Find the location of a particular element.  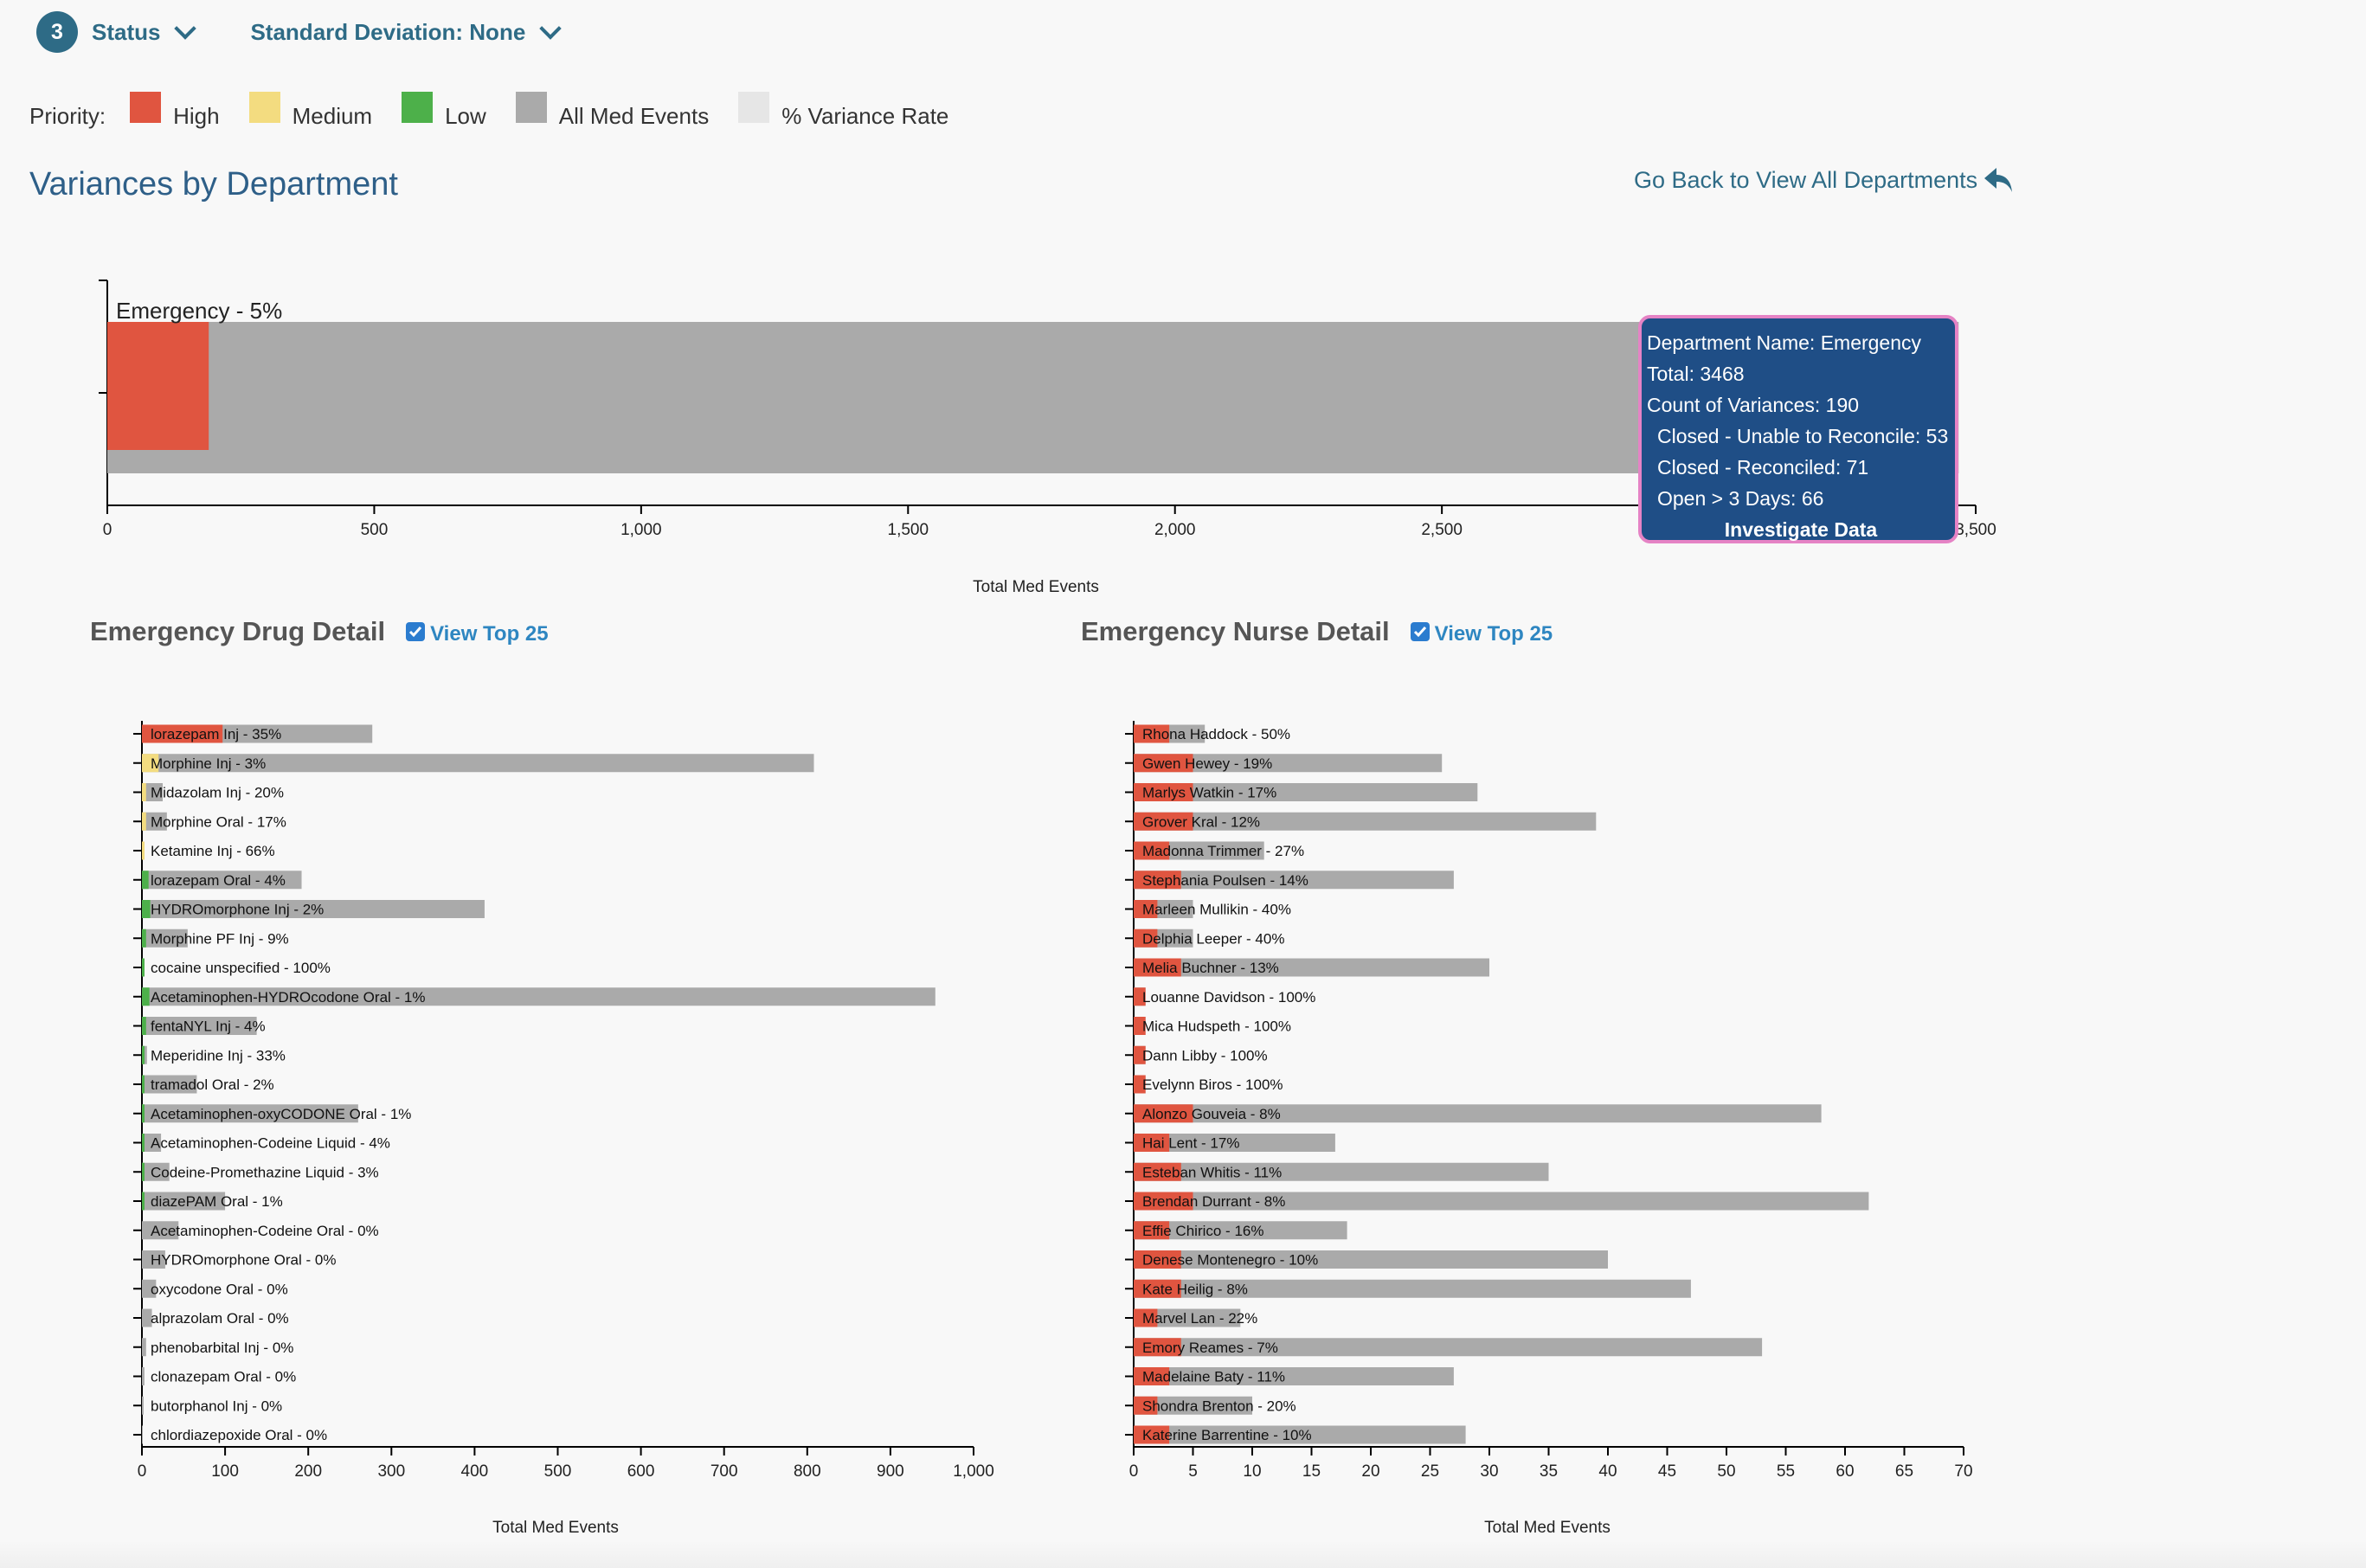

legend-swatch-medium is located at coordinates (264, 107).